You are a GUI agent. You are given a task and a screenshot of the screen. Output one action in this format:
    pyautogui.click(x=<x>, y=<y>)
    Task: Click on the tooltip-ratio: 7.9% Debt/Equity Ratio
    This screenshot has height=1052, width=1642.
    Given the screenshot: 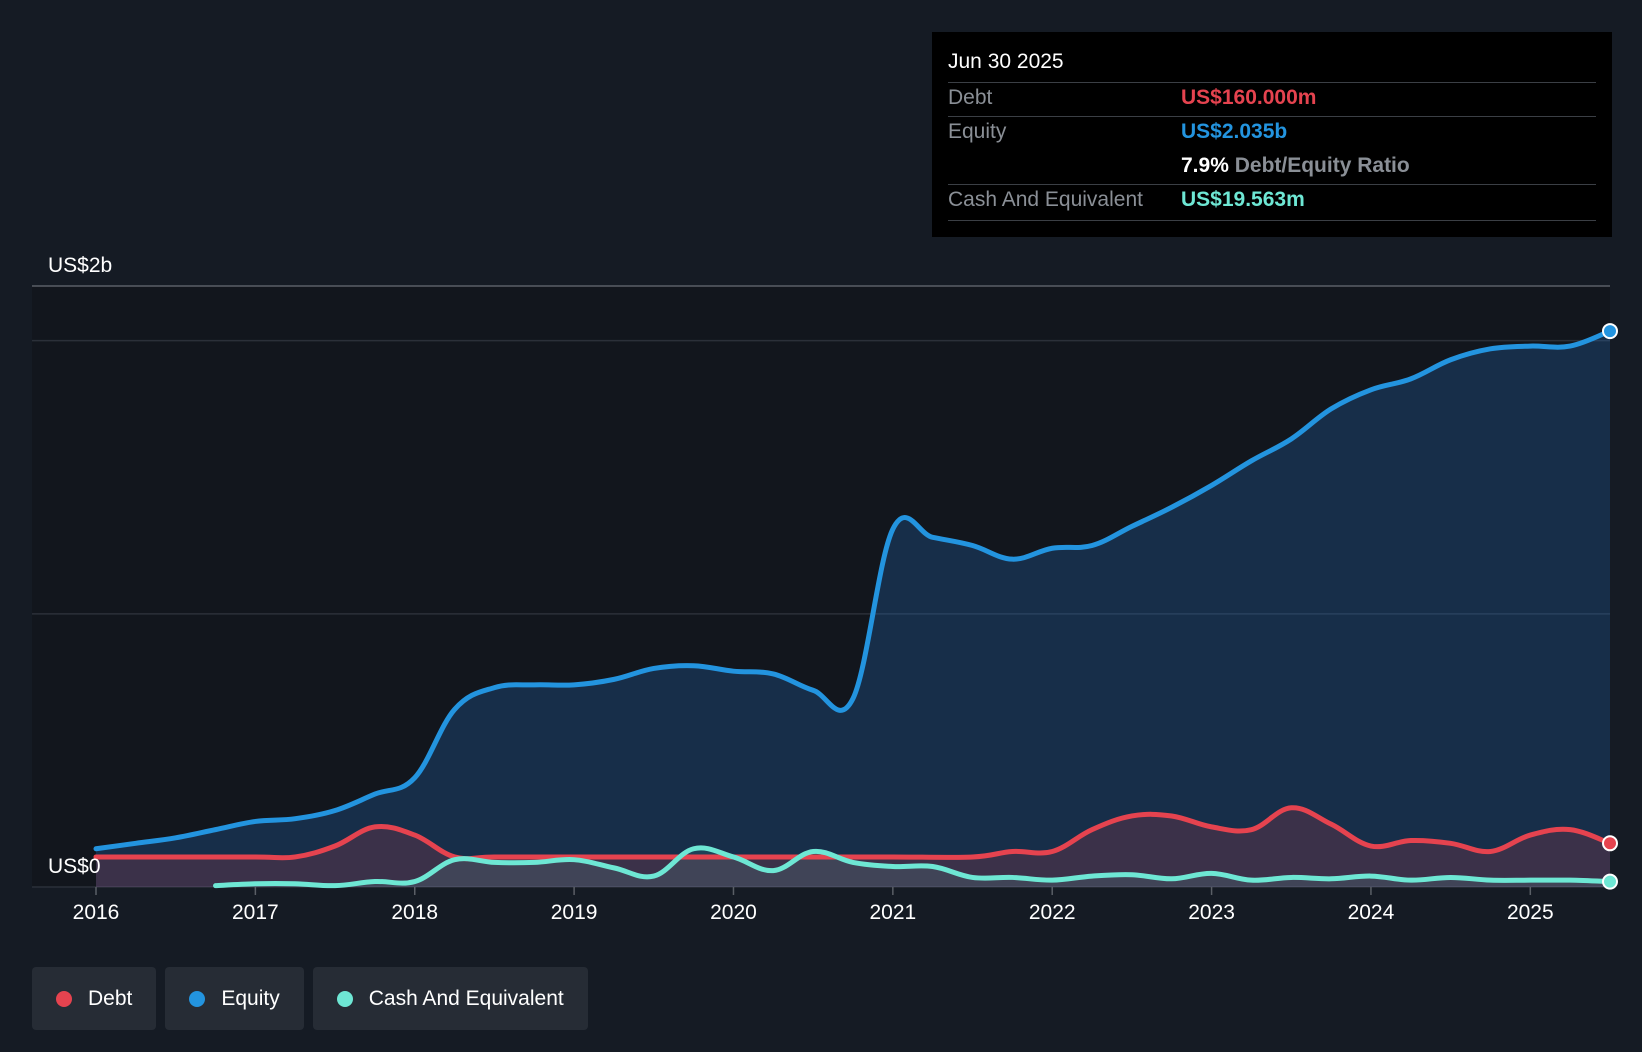 What is the action you would take?
    pyautogui.click(x=1295, y=166)
    